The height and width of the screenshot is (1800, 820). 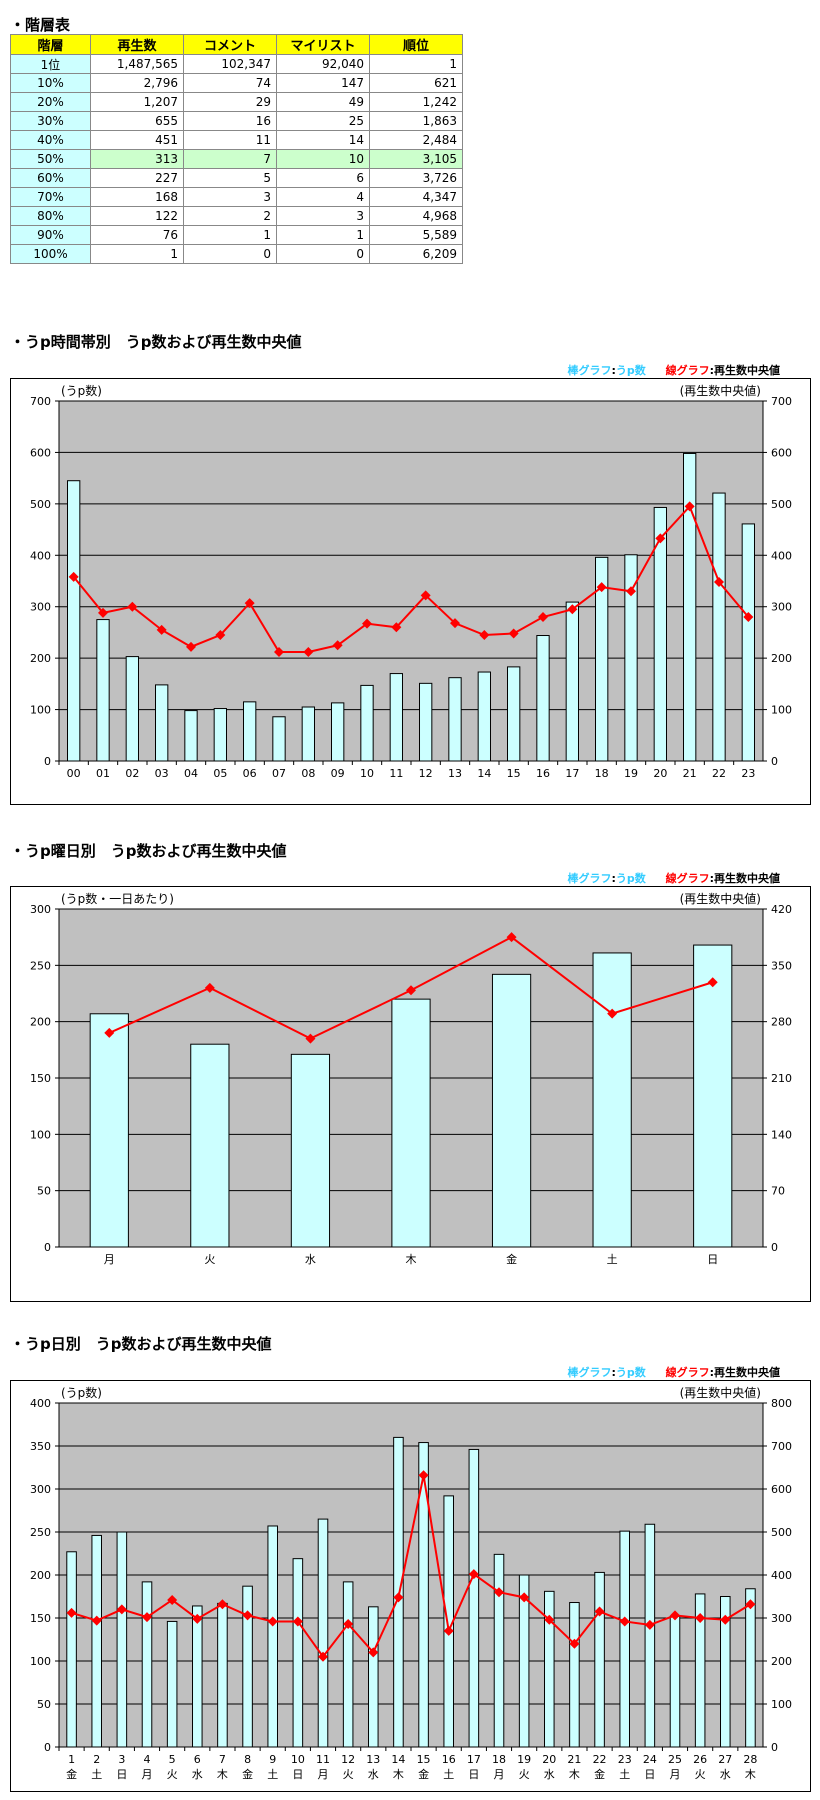 I want to click on table-cell: 4,347, so click(x=416, y=197).